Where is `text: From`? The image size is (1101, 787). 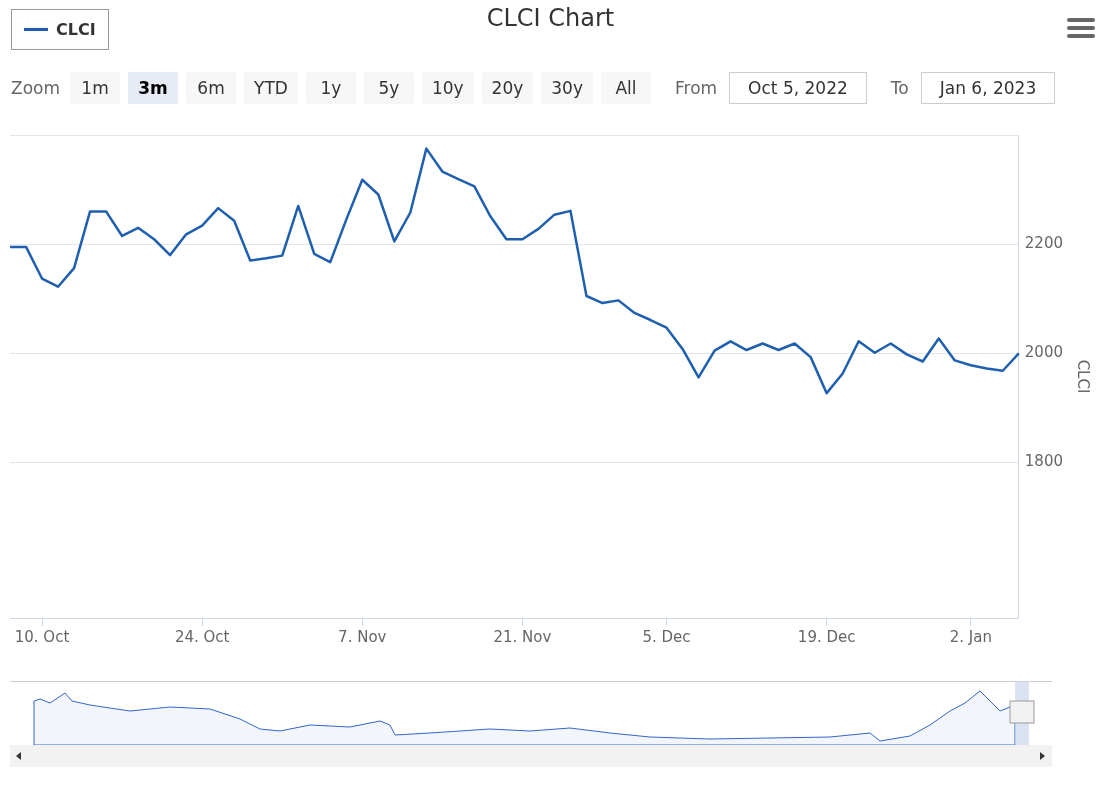
text: From is located at coordinates (696, 88).